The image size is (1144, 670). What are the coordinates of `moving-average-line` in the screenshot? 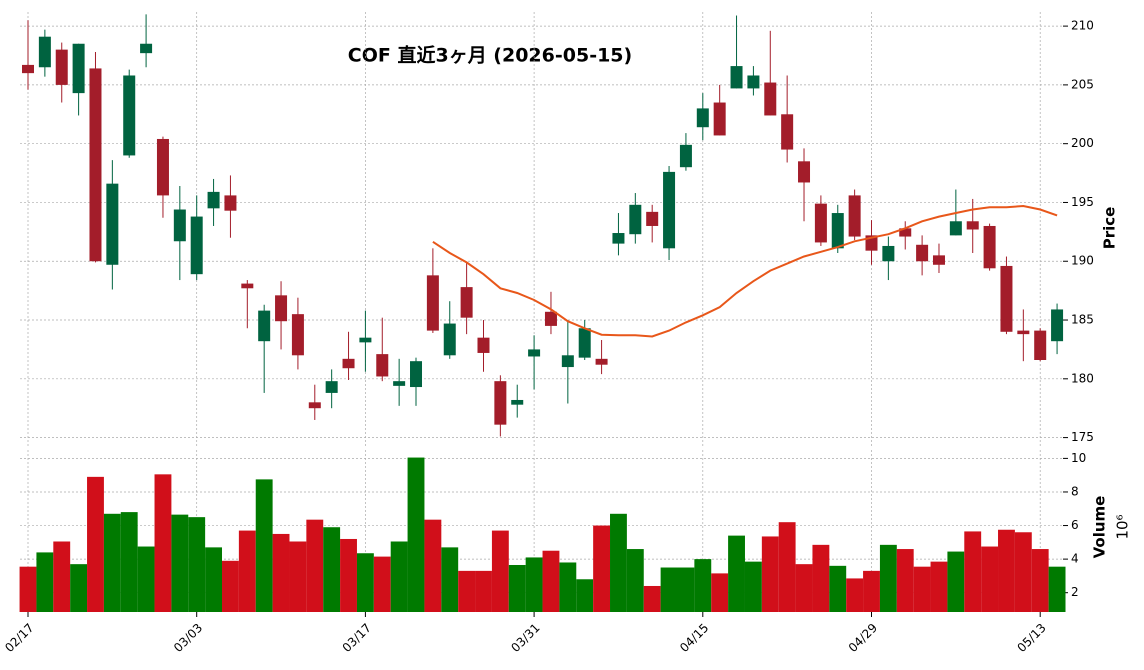 It's located at (745, 271).